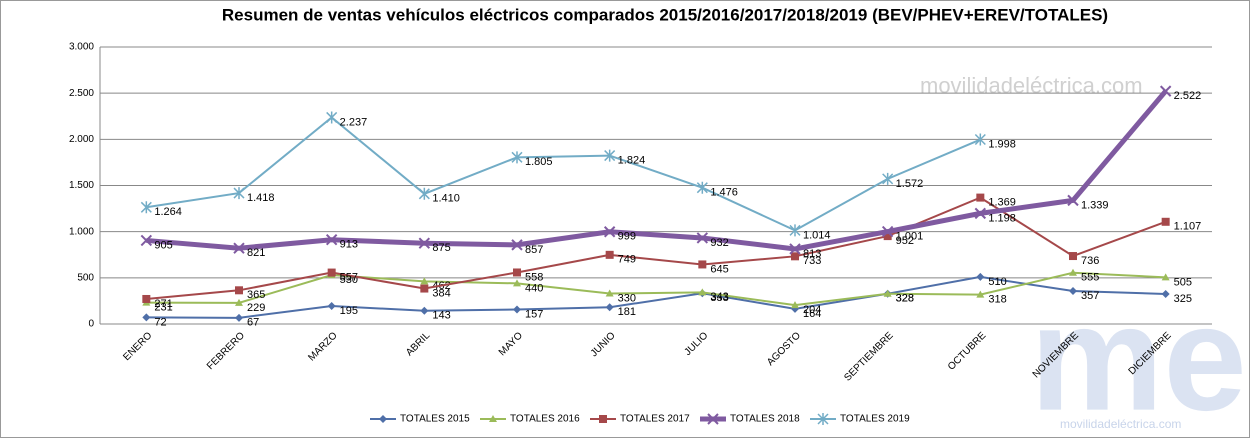 The width and height of the screenshot is (1250, 438). Describe the element at coordinates (256, 253) in the screenshot. I see `data-label: 821` at that location.